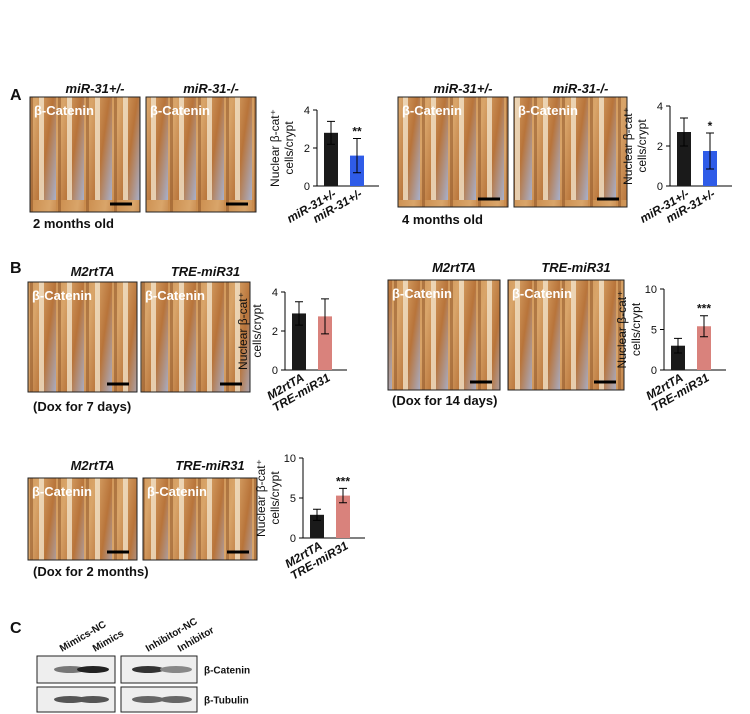 Image resolution: width=750 pixels, height=714 pixels. Describe the element at coordinates (91, 571) in the screenshot. I see `image-caption: (Dox for 2 months)` at that location.